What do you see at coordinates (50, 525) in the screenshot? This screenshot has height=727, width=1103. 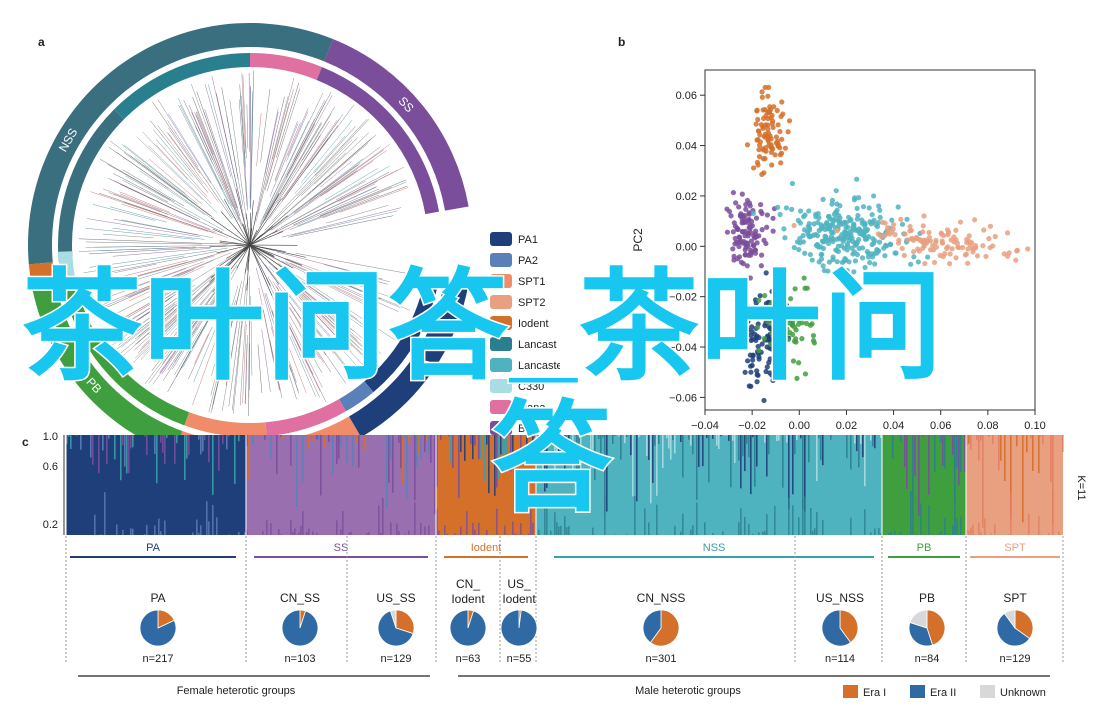 I see `structure-y-tick: 0.2` at bounding box center [50, 525].